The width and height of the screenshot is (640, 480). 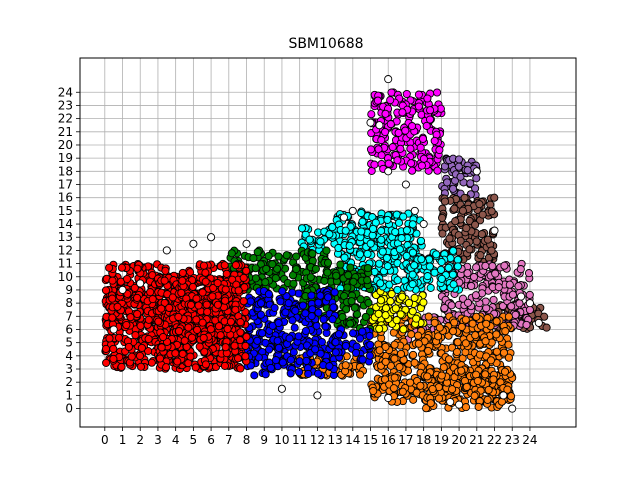 What do you see at coordinates (494, 440) in the screenshot?
I see `x-tick-label: 22` at bounding box center [494, 440].